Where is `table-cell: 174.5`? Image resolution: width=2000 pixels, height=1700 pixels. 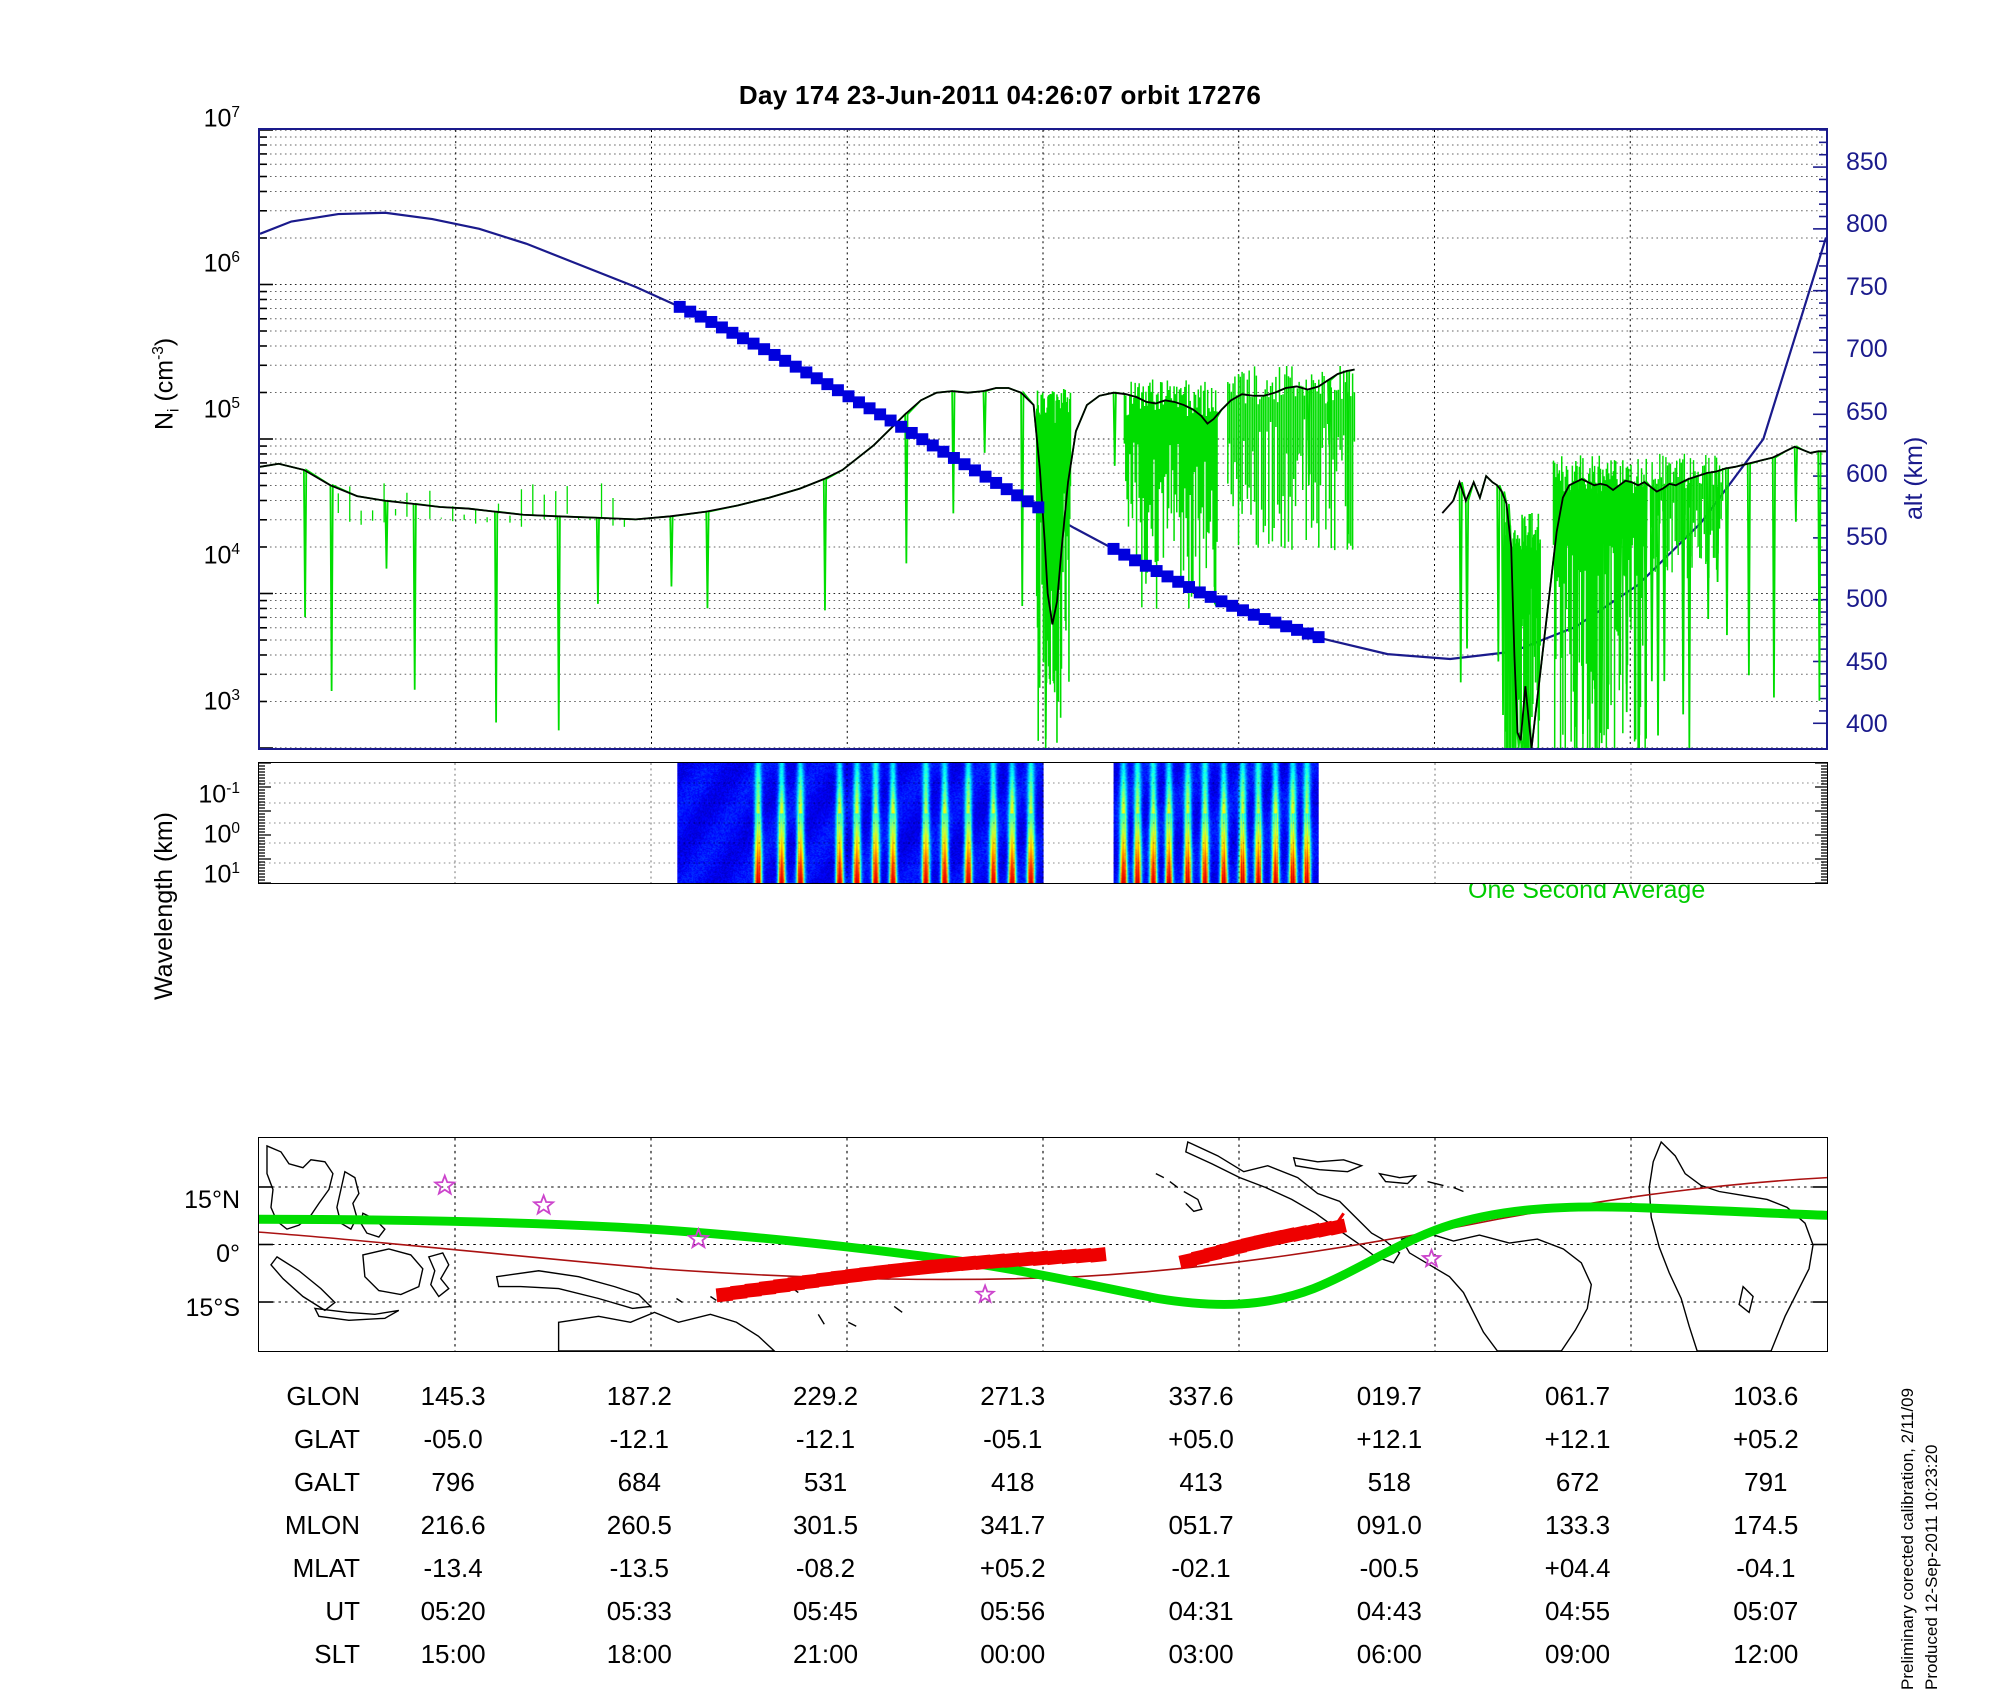 table-cell: 174.5 is located at coordinates (1766, 1525).